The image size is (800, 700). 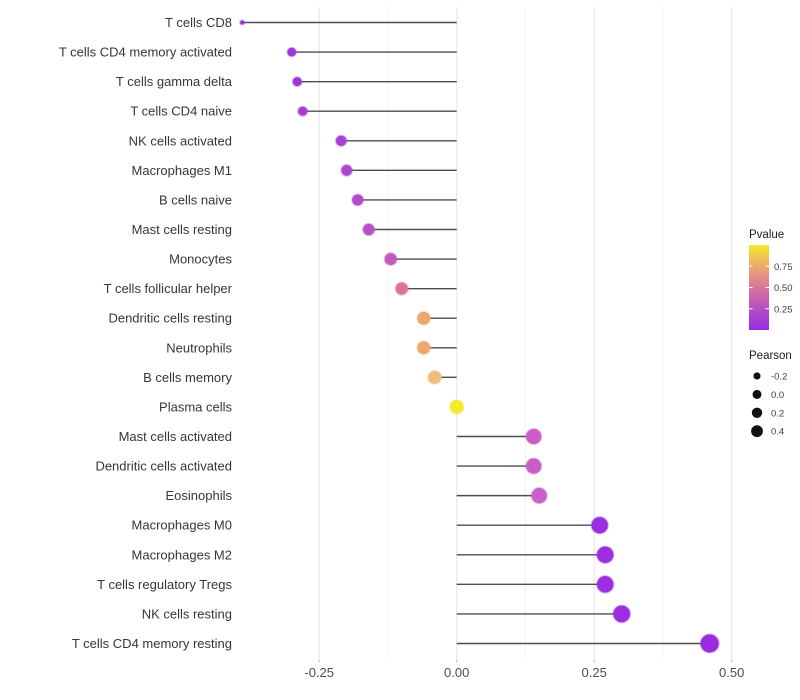 I want to click on x-tick-label: 0.00, so click(x=456, y=672).